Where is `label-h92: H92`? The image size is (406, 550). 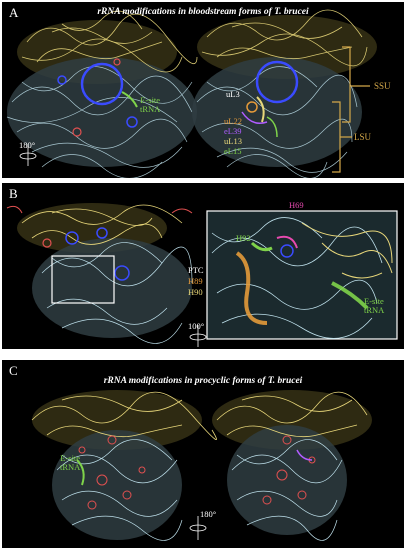 label-h92: H92 is located at coordinates (243, 238).